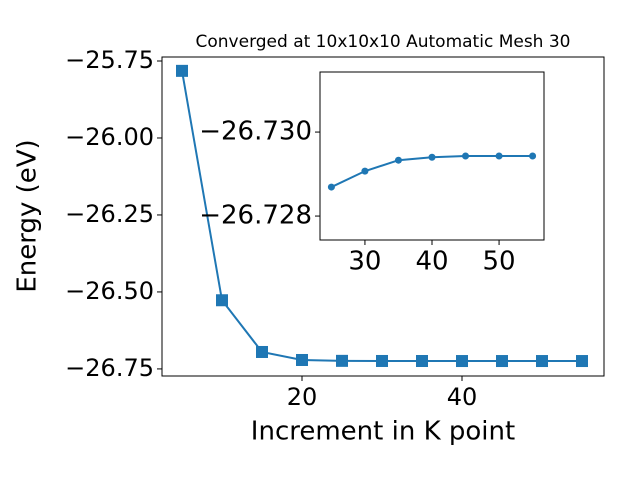 Image resolution: width=640 pixels, height=480 pixels. Describe the element at coordinates (255, 132) in the screenshot. I see `y-tick-label: −26.730` at that location.